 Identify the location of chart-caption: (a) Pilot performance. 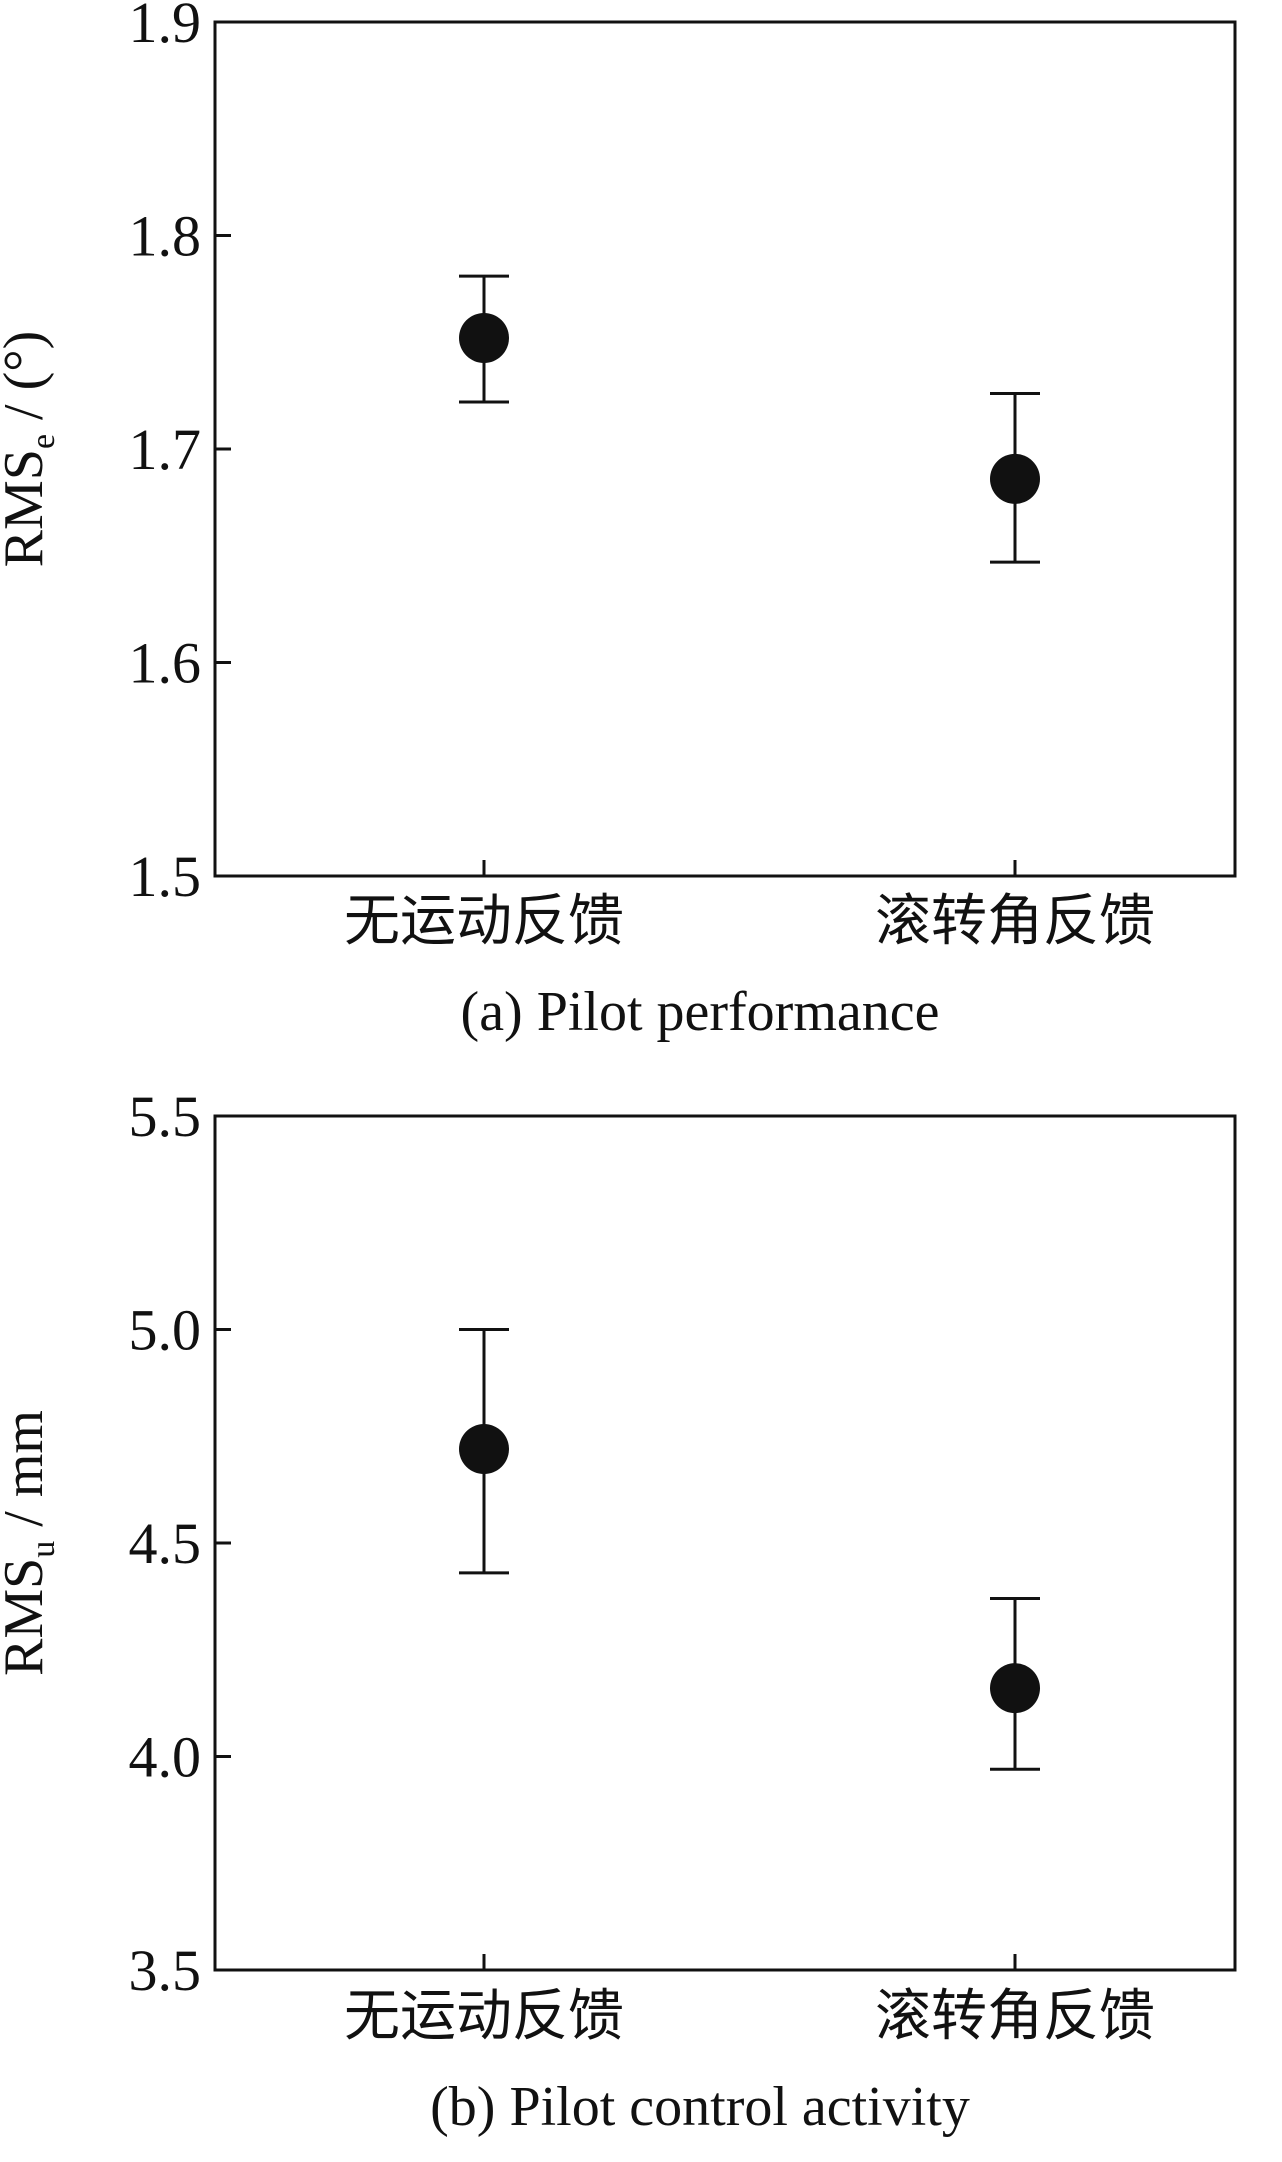
(700, 1012).